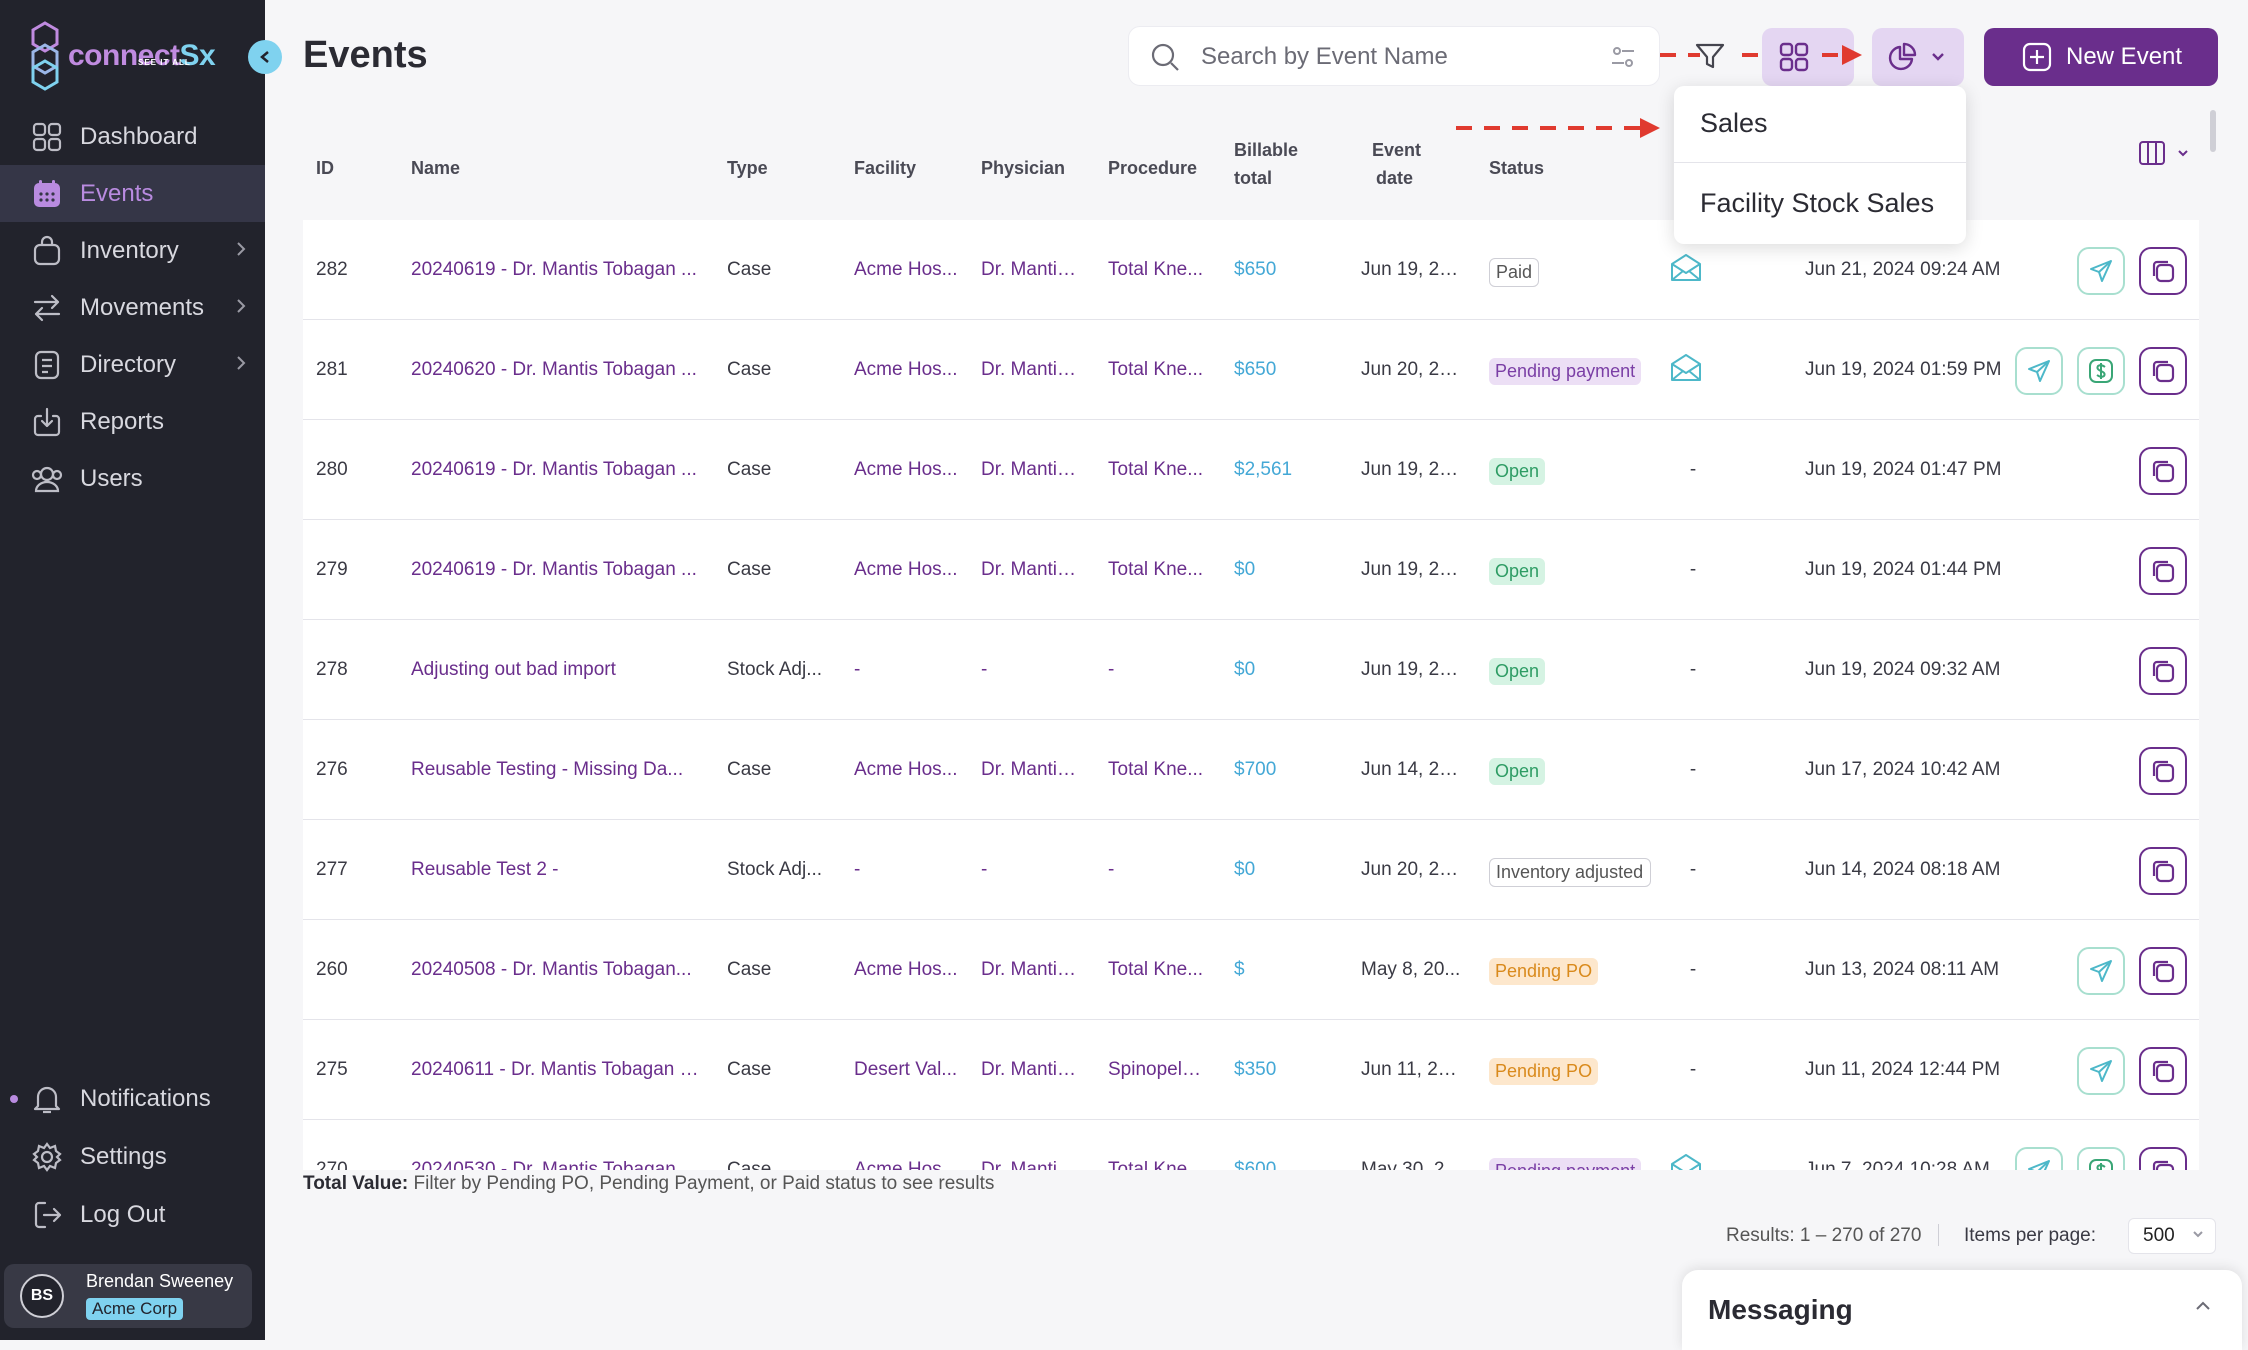 The image size is (2248, 1350). I want to click on mail-status, so click(1686, 1161).